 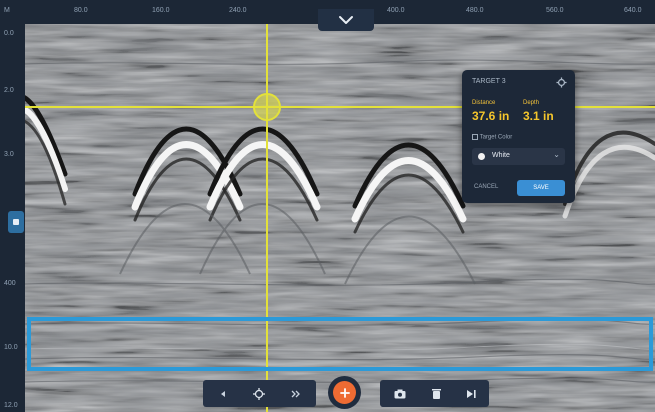 I want to click on crosshair-vertical-line, so click(x=267, y=218).